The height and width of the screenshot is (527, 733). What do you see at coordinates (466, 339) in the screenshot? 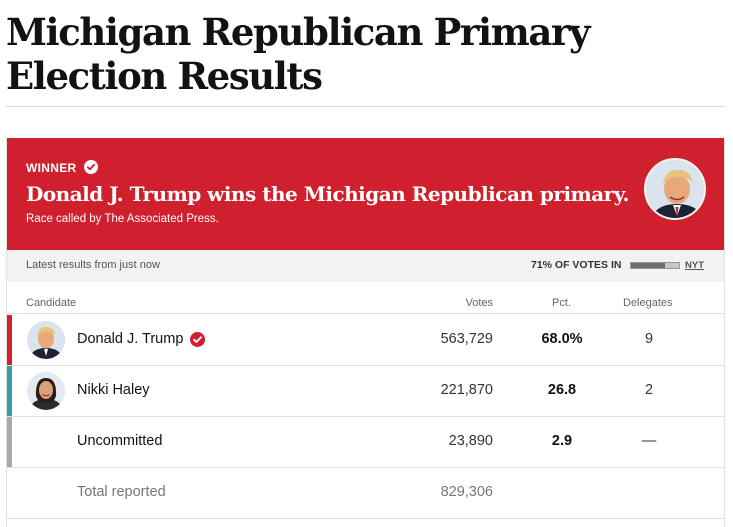
I see `candidate-votes: 563,729` at bounding box center [466, 339].